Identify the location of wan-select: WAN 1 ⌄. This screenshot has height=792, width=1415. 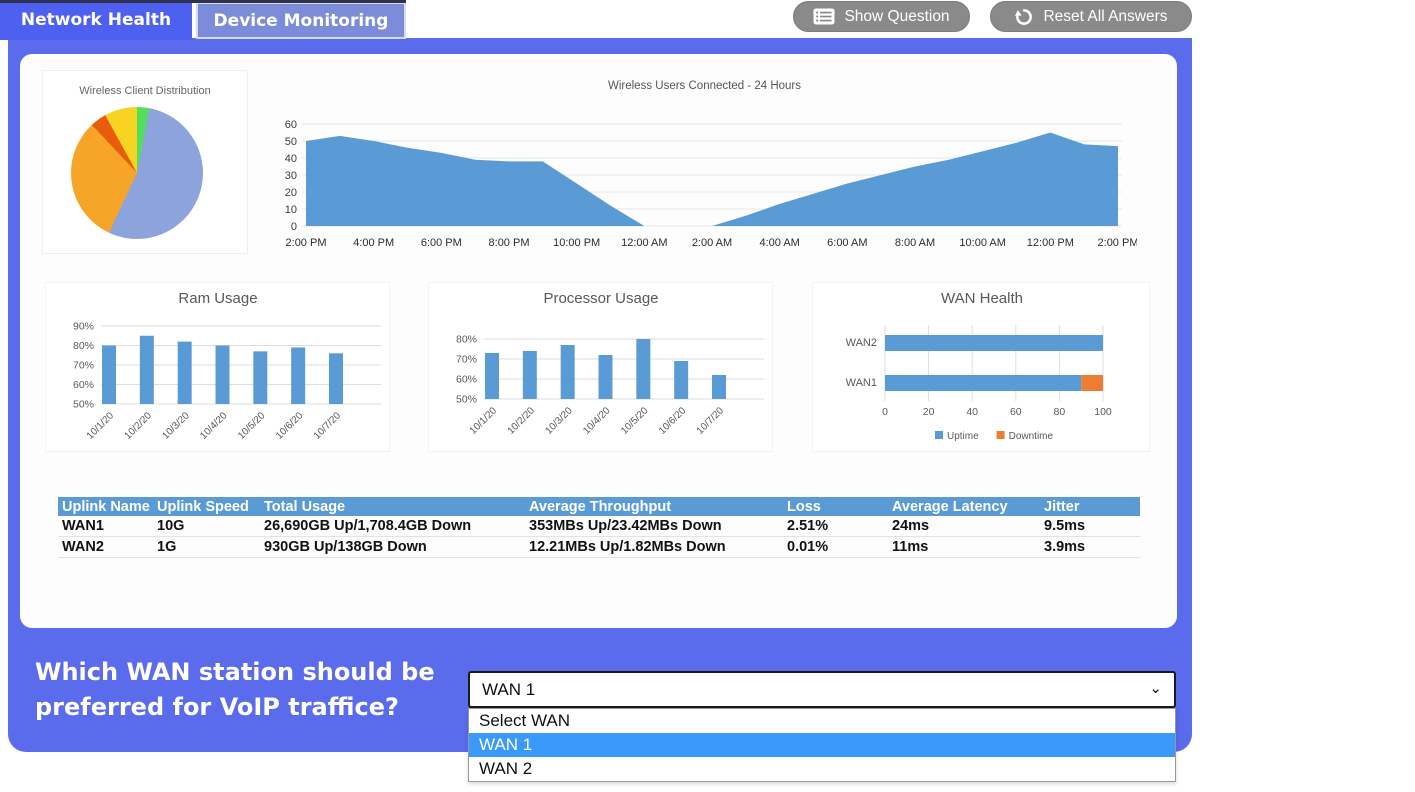
(822, 689).